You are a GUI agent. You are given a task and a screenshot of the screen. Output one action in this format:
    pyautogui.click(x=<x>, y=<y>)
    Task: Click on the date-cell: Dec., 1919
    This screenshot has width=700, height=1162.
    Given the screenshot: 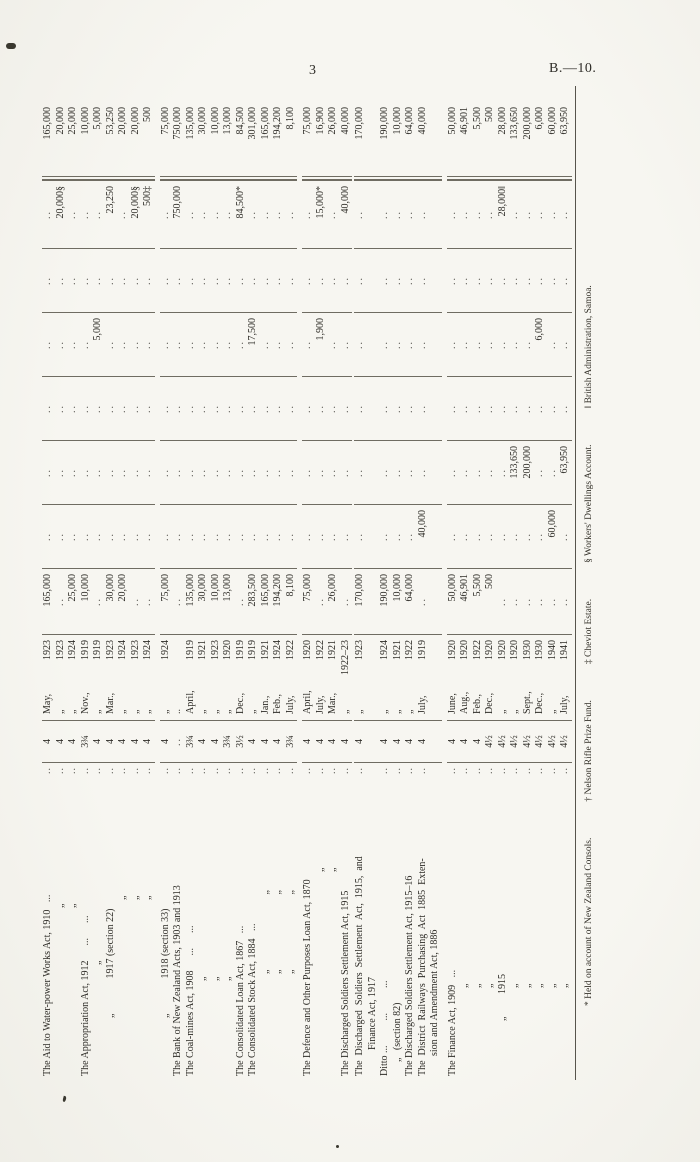 What is the action you would take?
    pyautogui.click(x=240, y=677)
    